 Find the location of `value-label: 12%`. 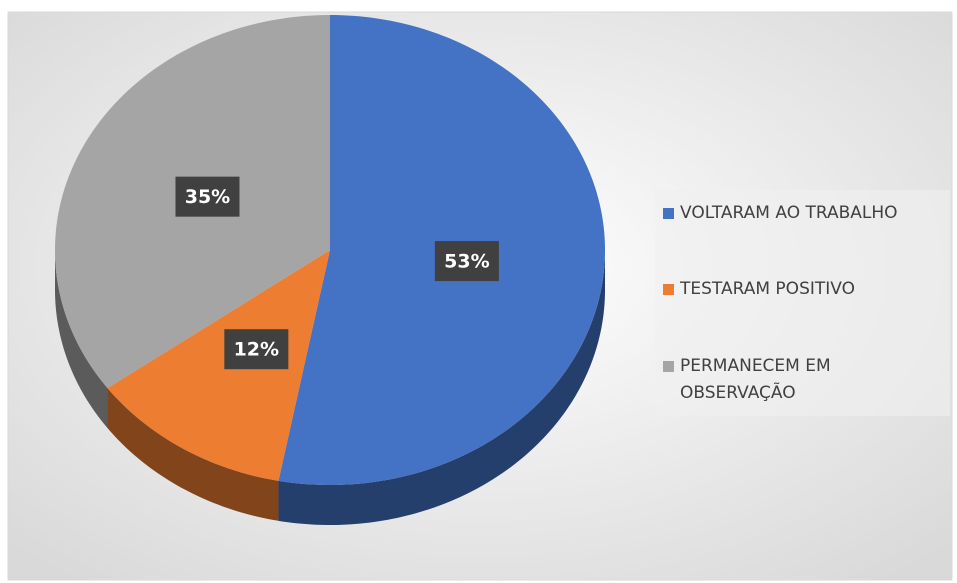

value-label: 12% is located at coordinates (256, 350).